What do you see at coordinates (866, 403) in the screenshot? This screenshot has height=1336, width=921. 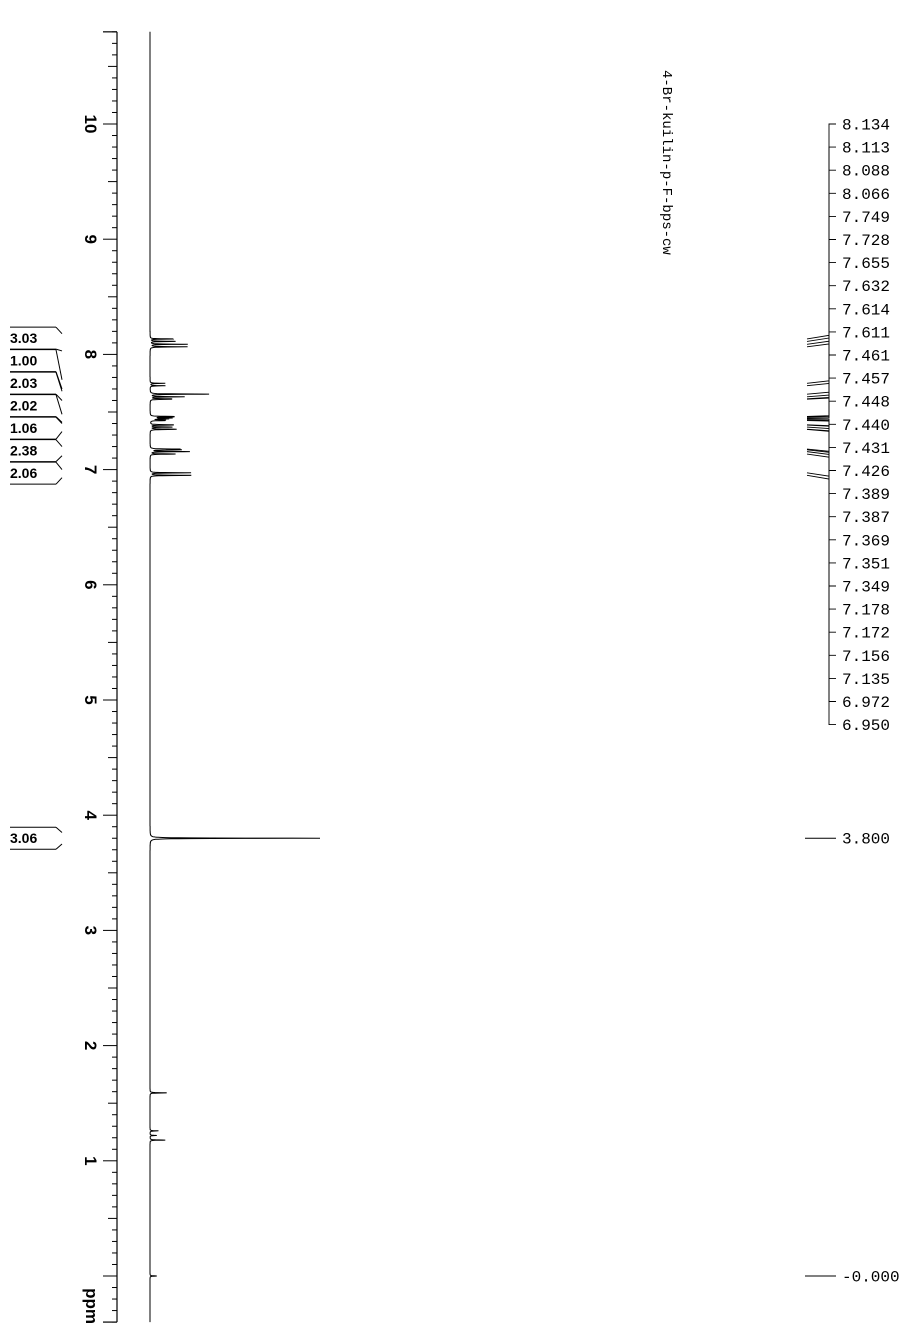 I see `peak-label: 7.448` at bounding box center [866, 403].